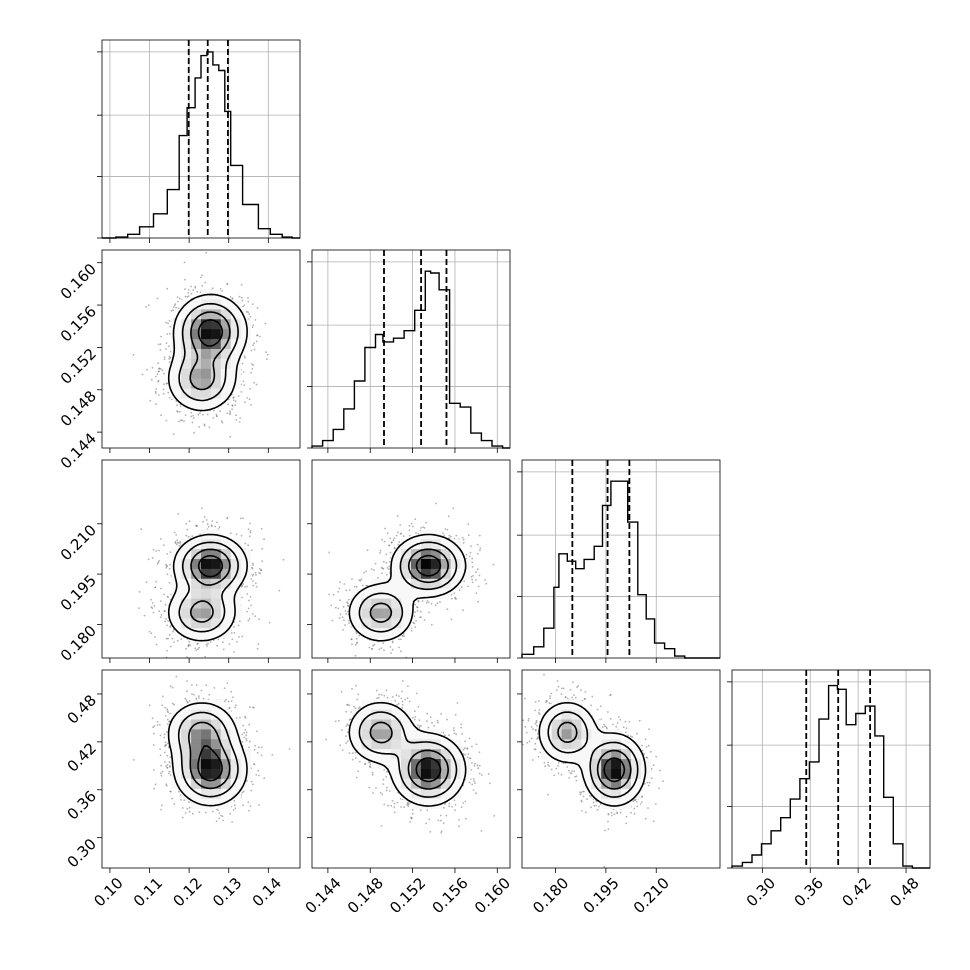  I want to click on x-tick-label: 0.10, so click(108, 892).